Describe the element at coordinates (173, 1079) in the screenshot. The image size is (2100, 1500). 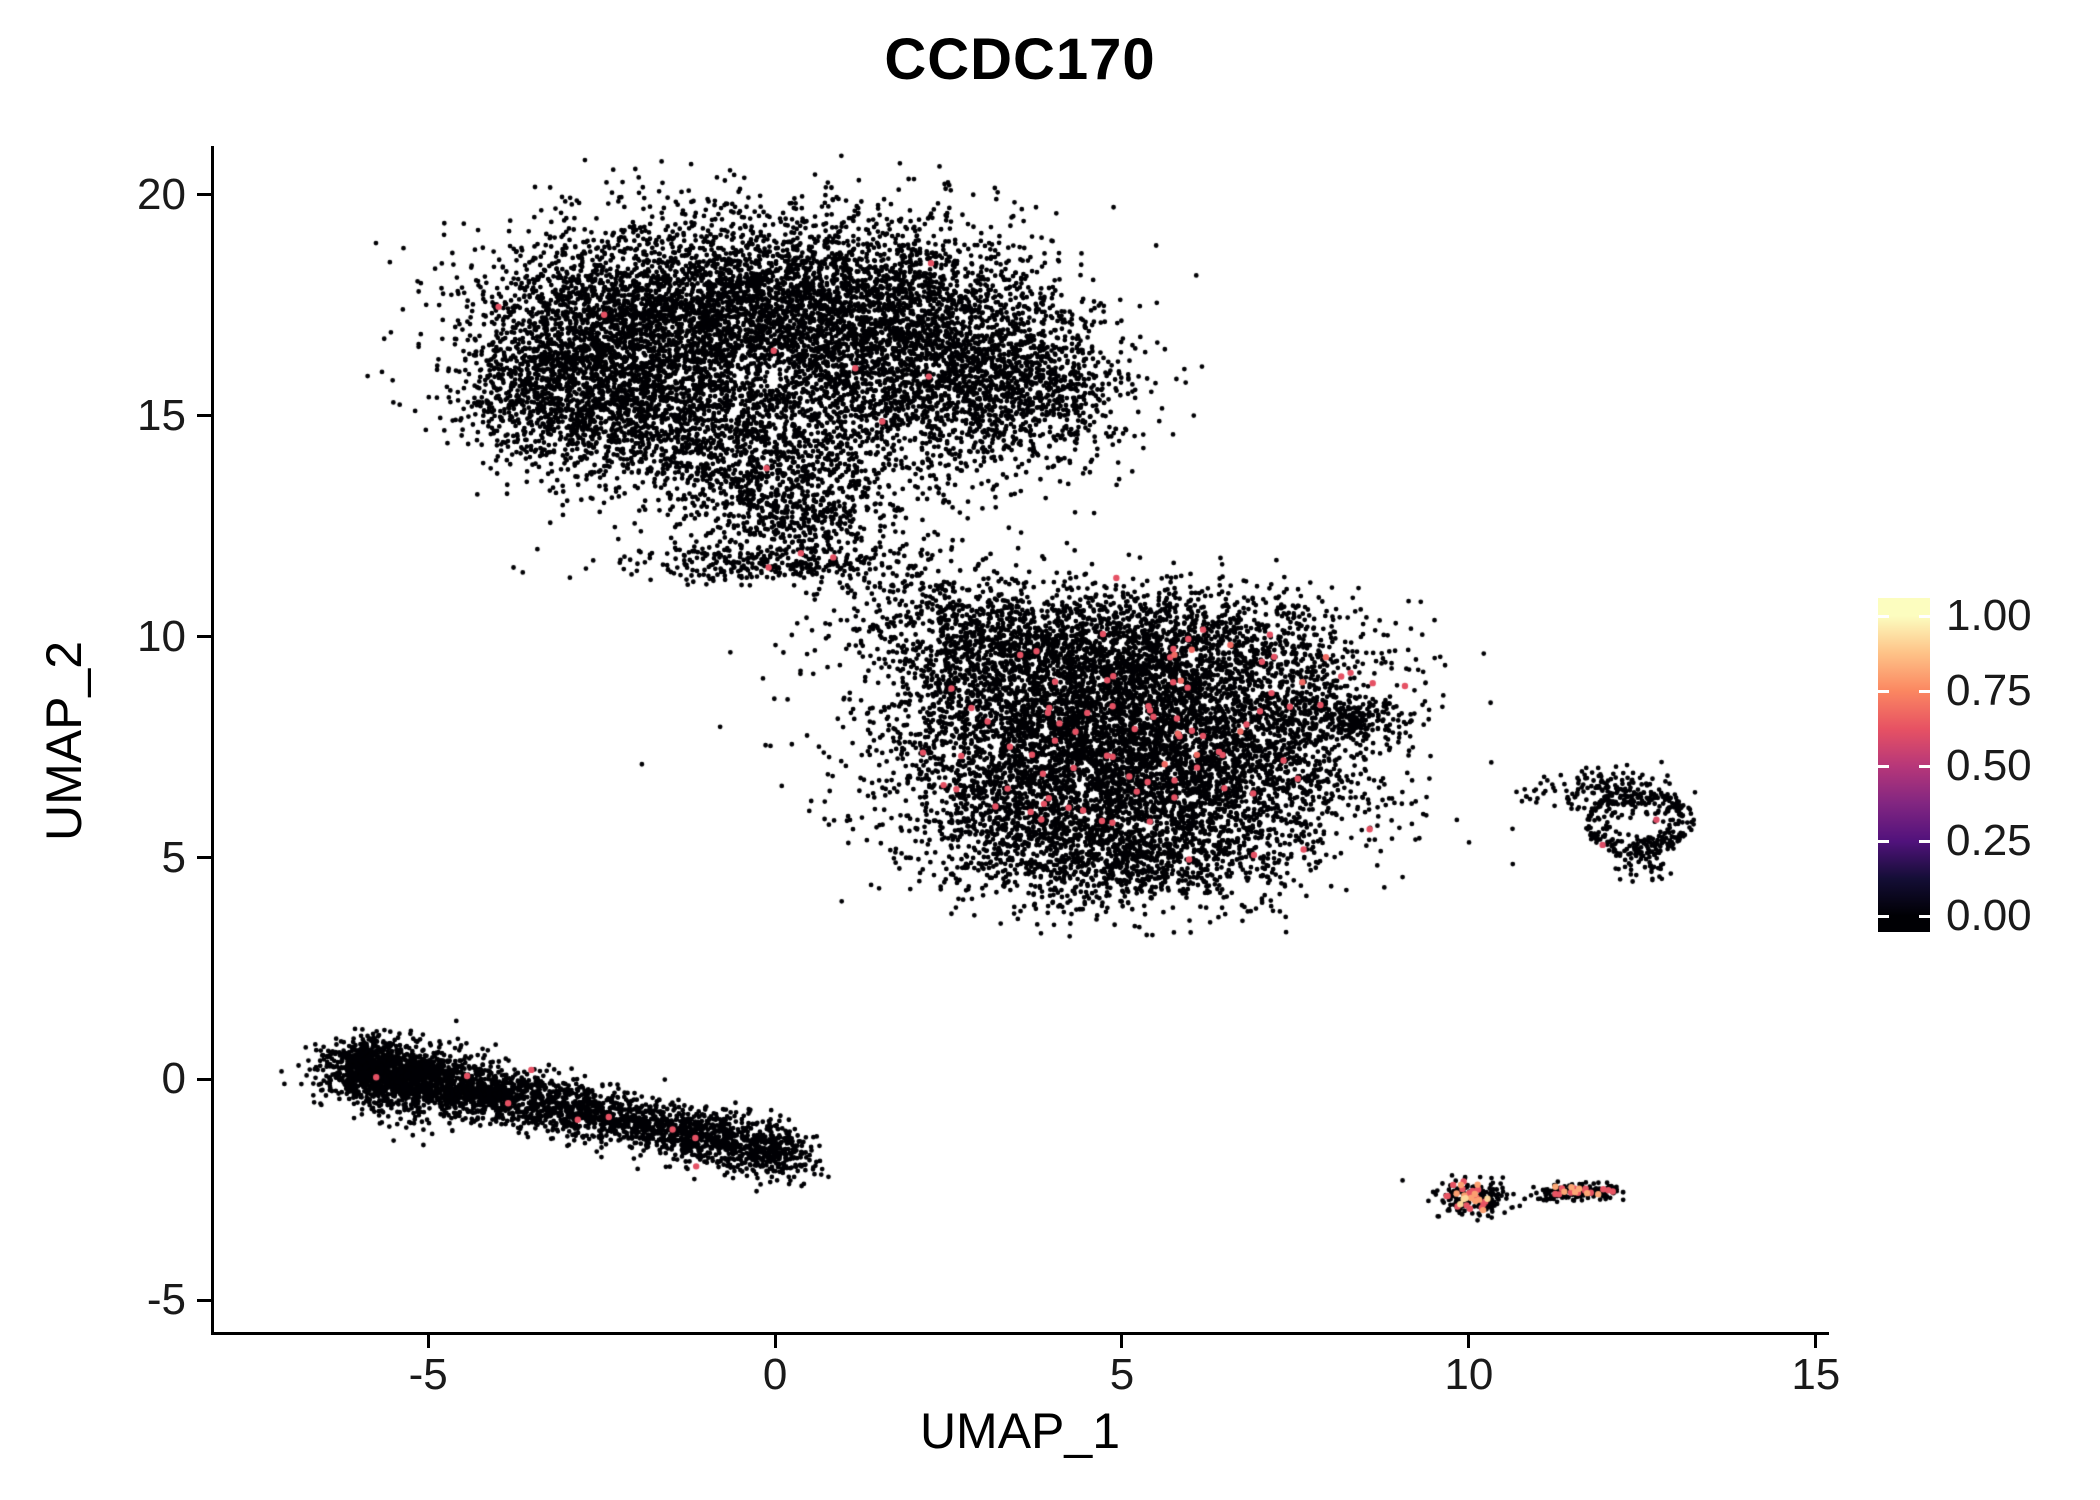
I see `y-tick-label: 0` at that location.